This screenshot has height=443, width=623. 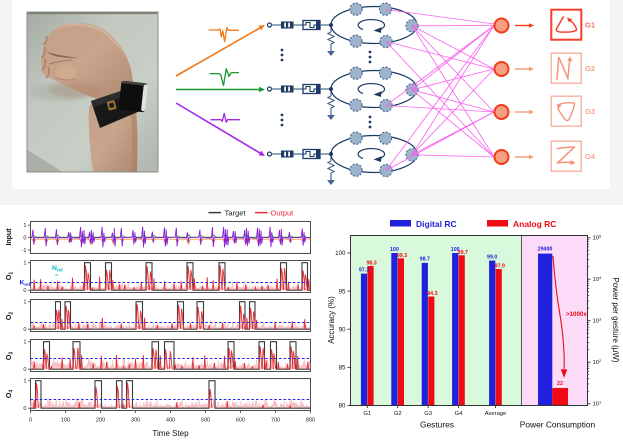 I want to click on svg-text: O4, so click(x=10, y=394).